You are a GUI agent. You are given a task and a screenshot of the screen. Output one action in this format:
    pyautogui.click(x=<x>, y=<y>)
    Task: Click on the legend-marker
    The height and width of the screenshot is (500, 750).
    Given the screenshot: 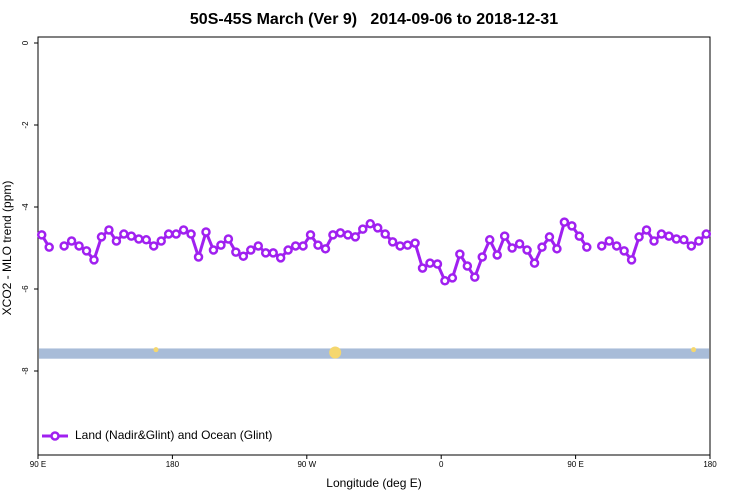 What is the action you would take?
    pyautogui.click(x=55, y=436)
    